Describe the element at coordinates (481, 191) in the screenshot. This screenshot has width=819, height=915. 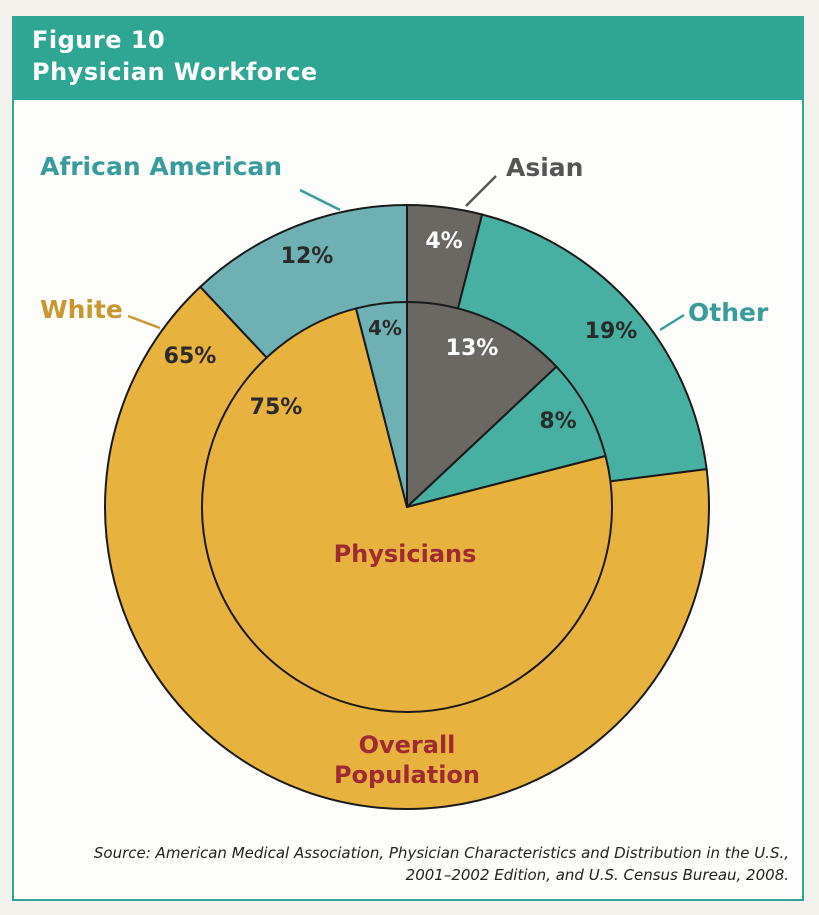
I see `callout-asian` at that location.